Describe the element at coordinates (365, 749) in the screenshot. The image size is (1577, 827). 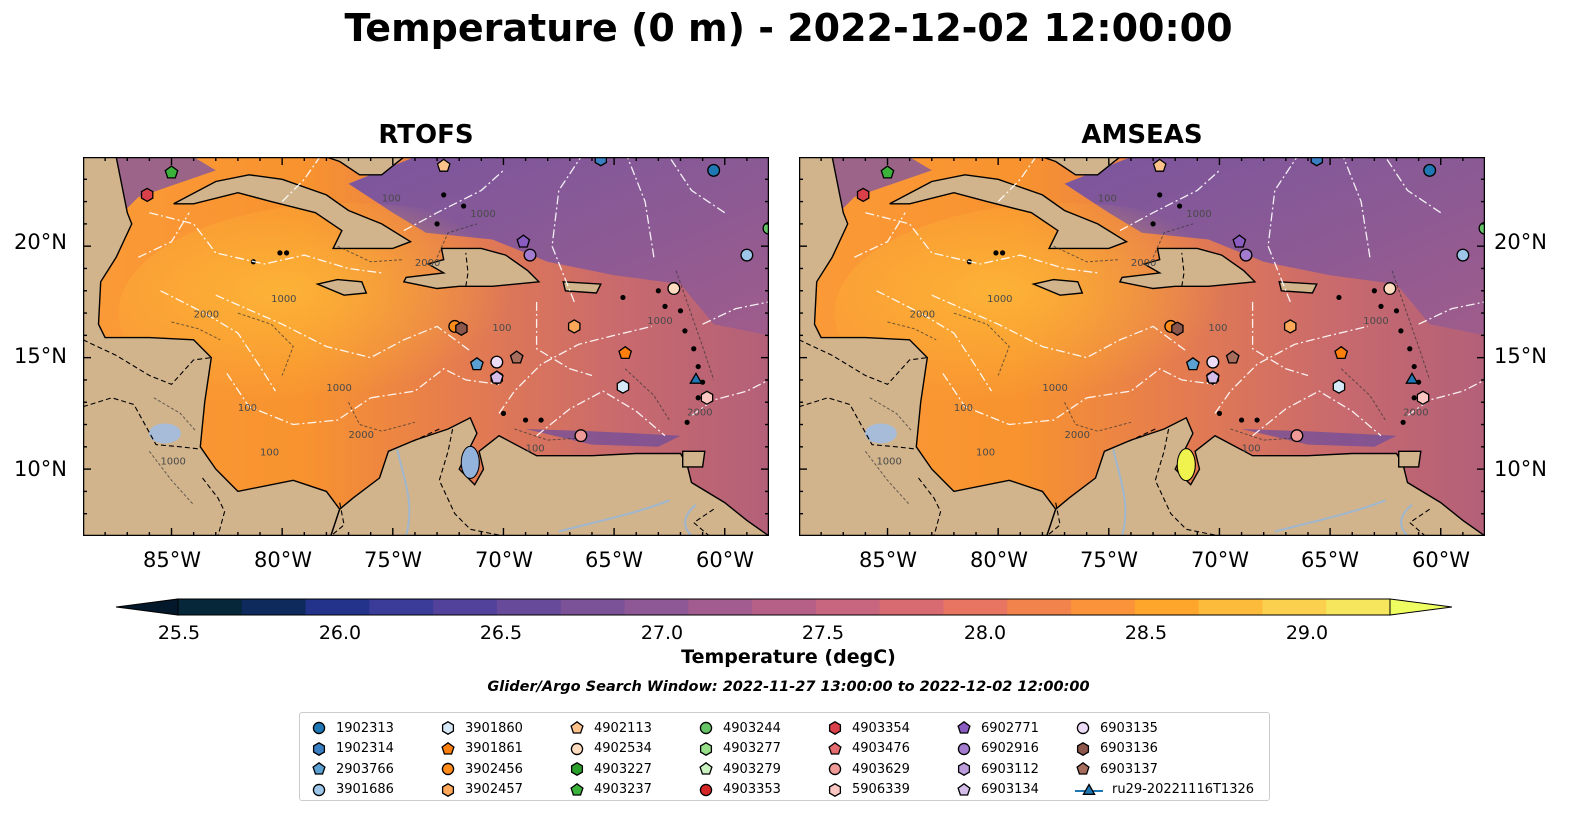
I see `legend-label: 1902314` at that location.